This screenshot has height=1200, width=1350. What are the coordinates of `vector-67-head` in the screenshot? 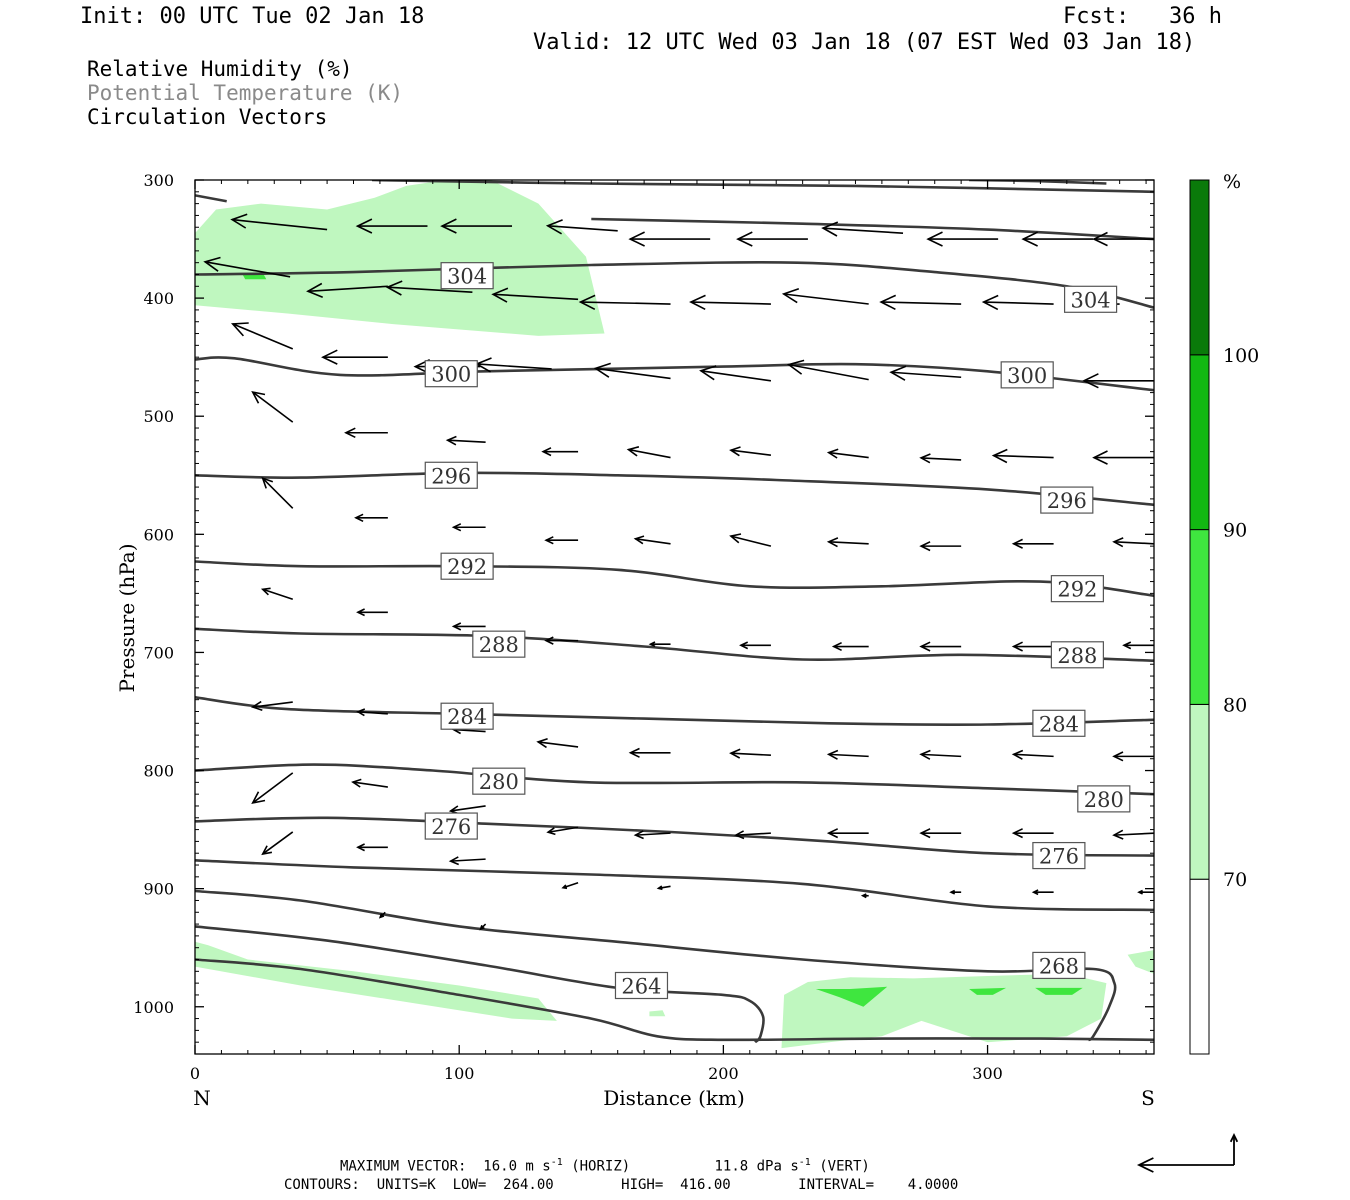 It's located at (925, 754).